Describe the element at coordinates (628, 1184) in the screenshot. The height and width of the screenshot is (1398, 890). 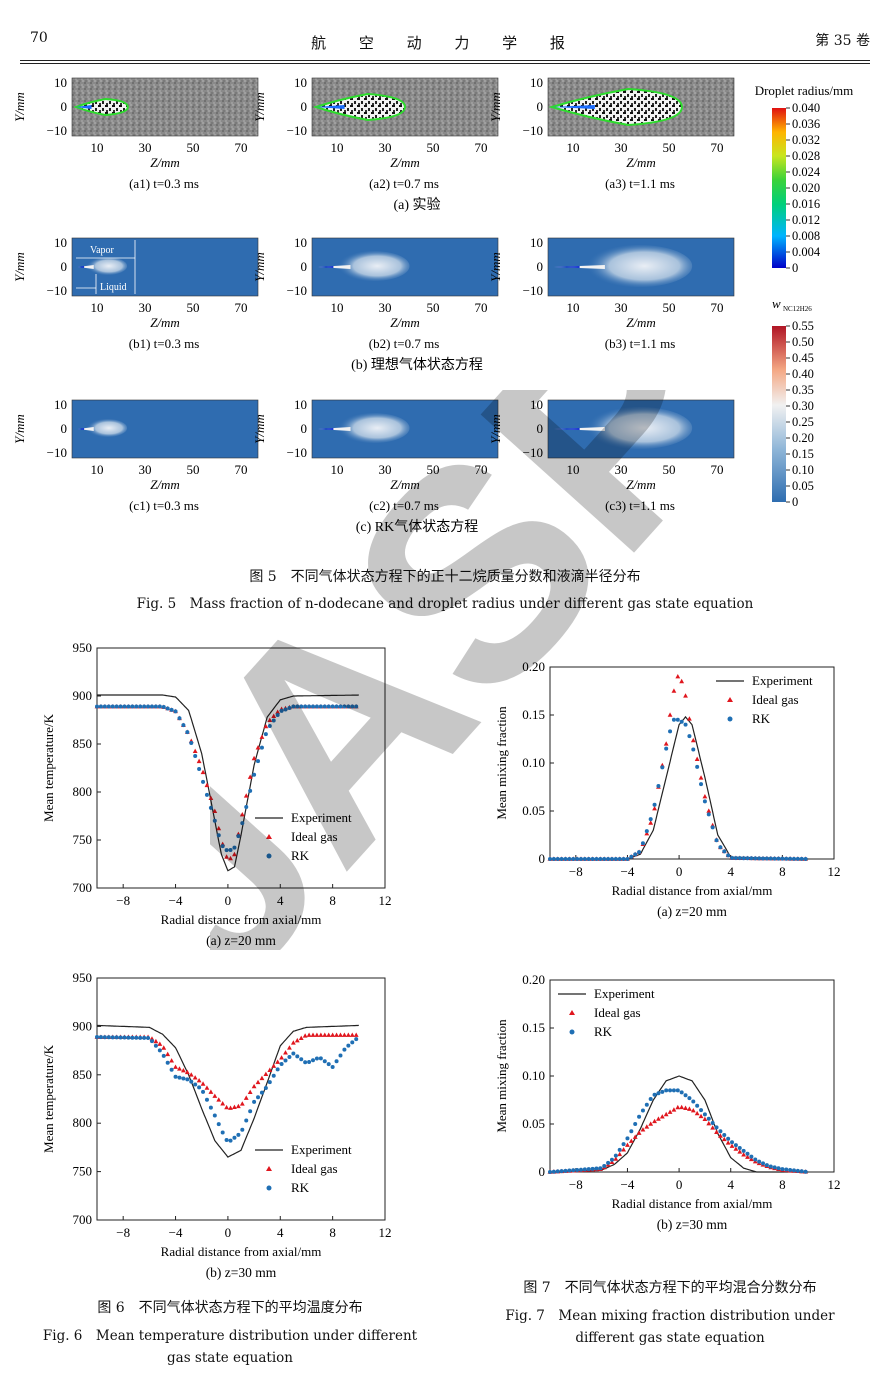
I see `x-tick-label: −4` at that location.